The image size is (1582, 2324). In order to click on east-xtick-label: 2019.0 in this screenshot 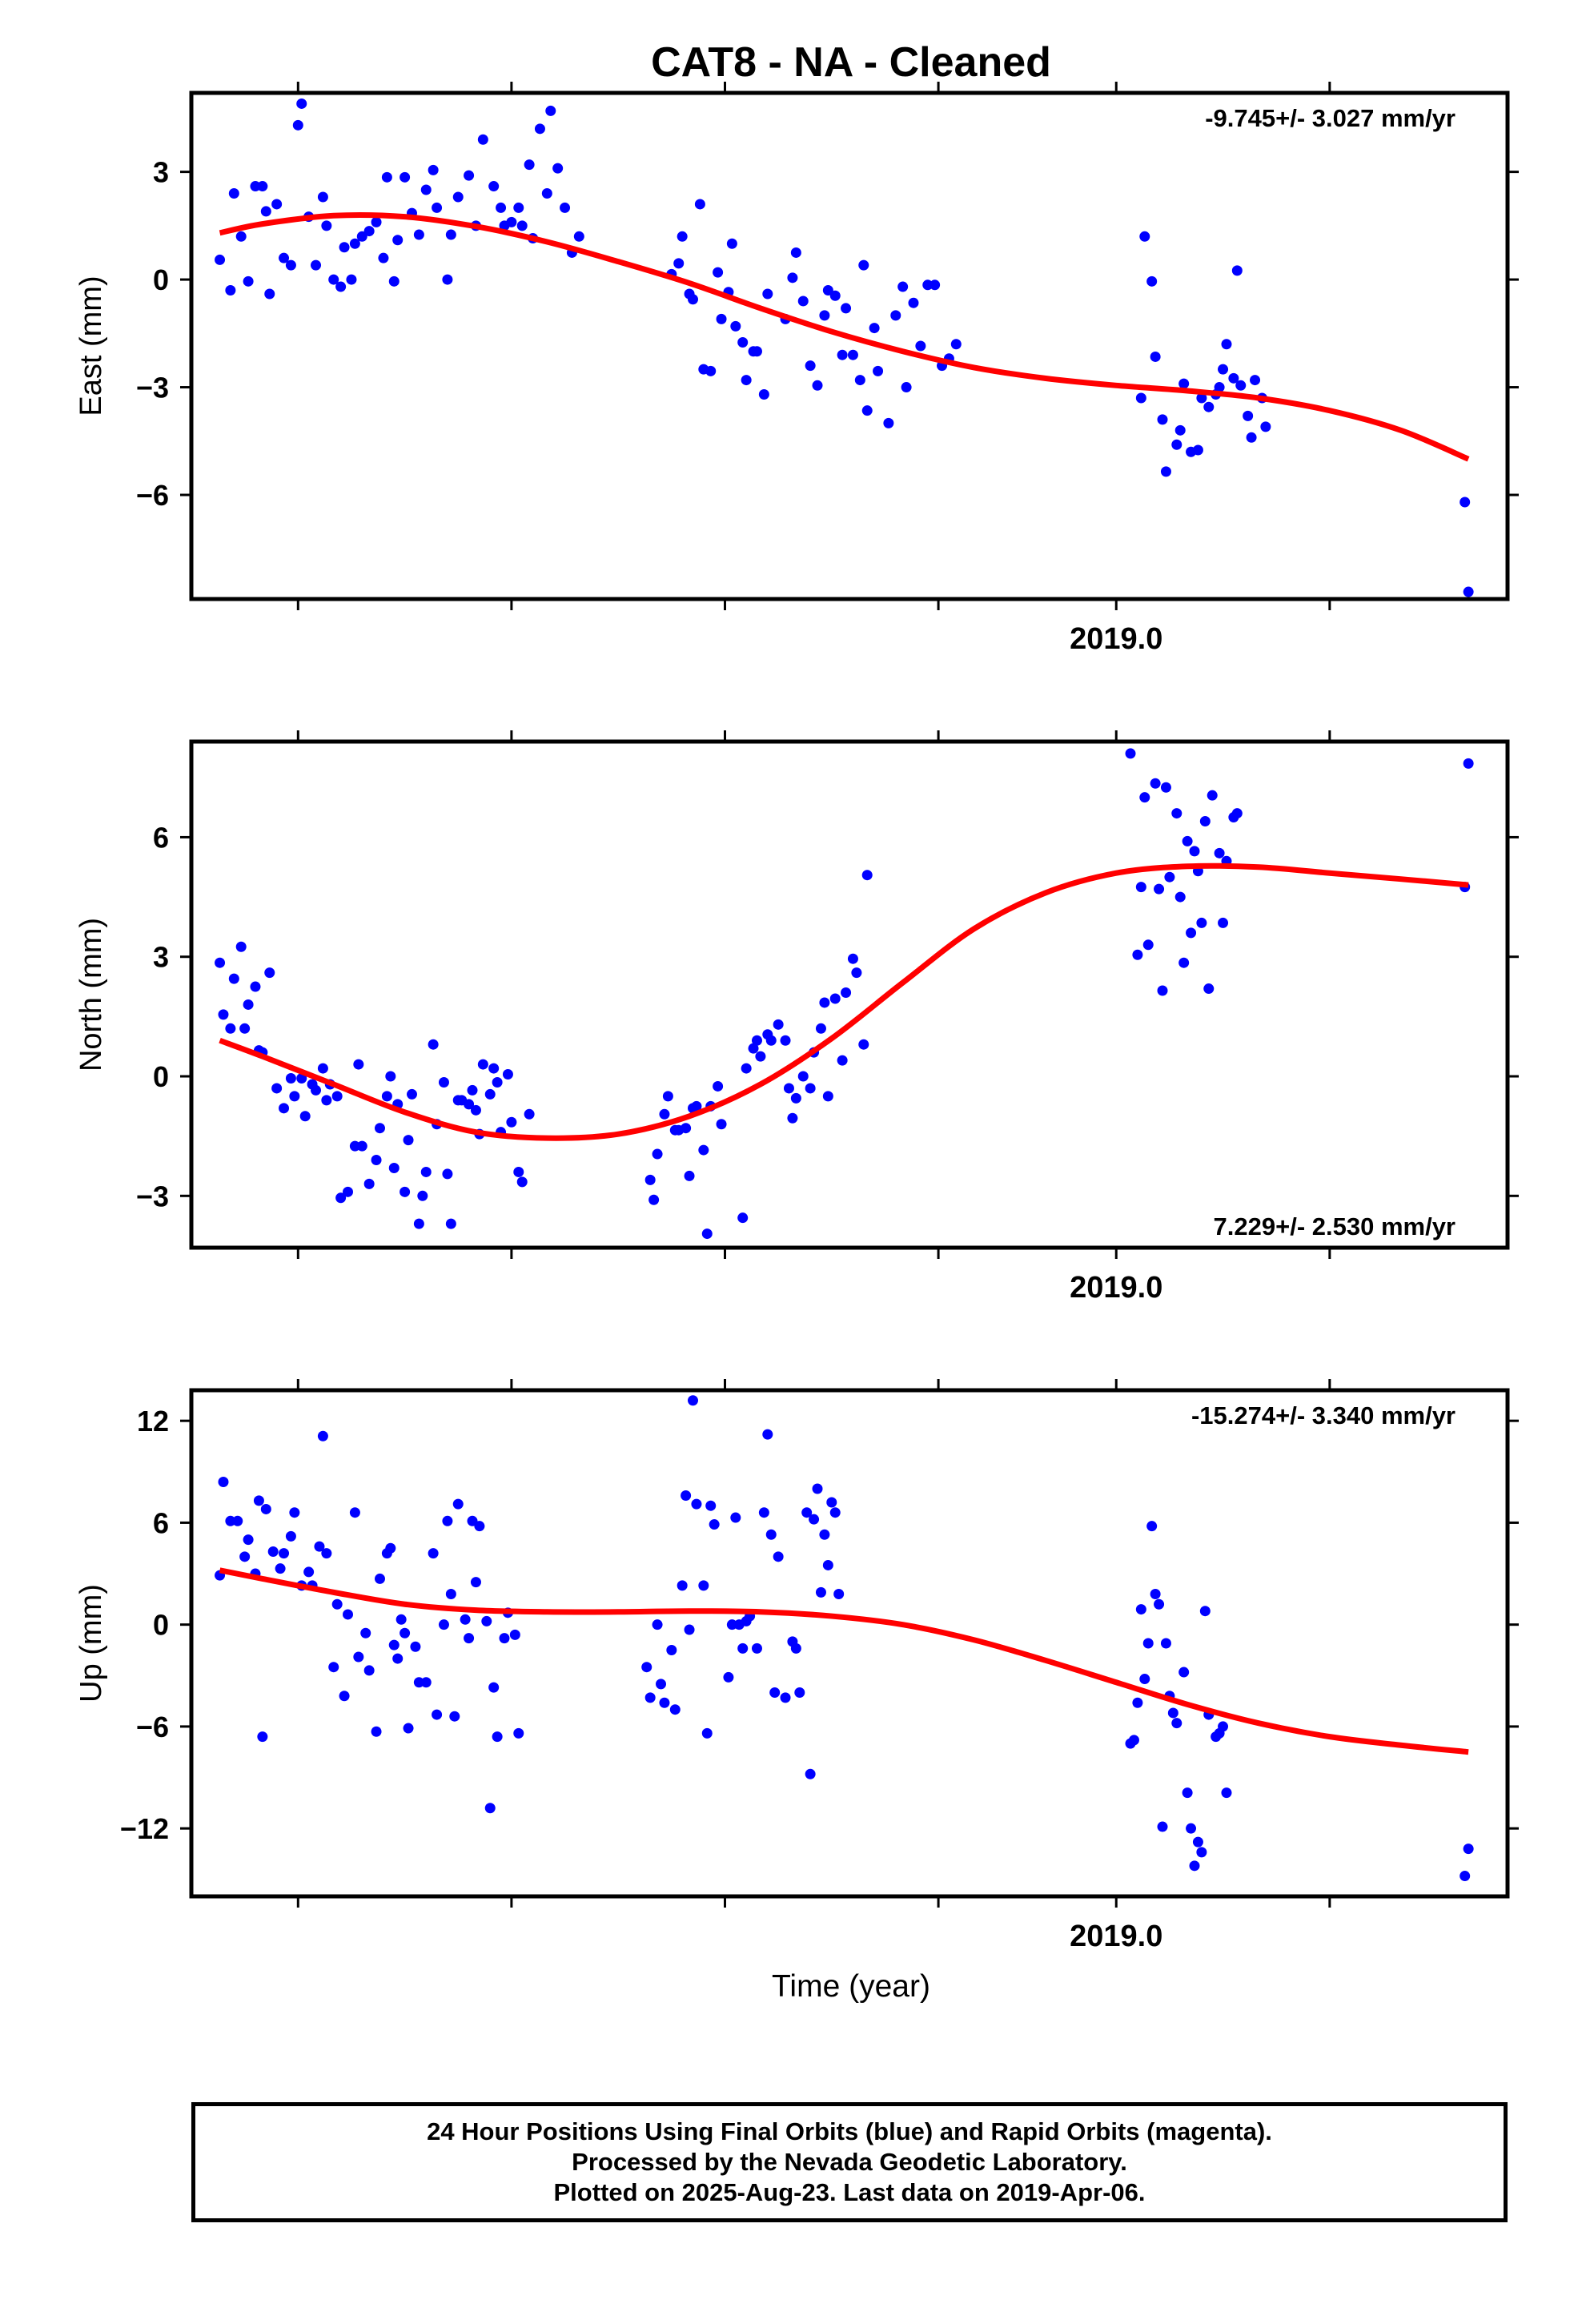, I will do `click(1116, 639)`.